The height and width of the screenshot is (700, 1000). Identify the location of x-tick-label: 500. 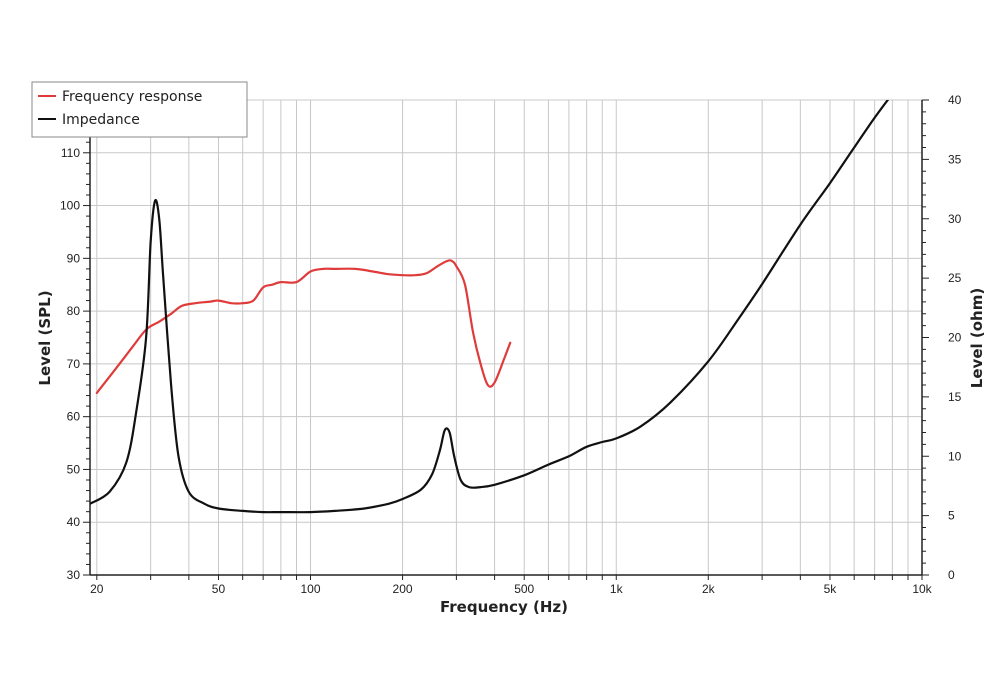
(524, 589).